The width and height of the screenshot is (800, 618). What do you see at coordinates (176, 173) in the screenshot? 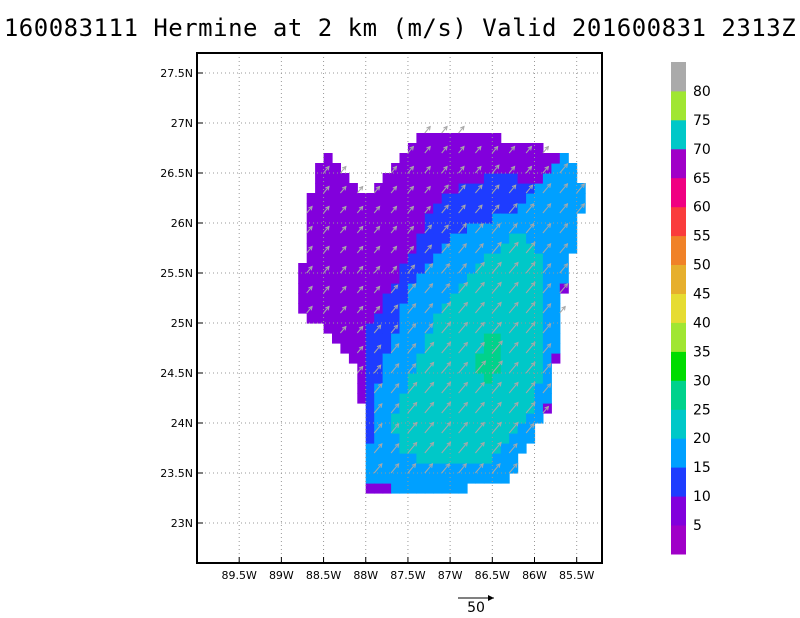
I see `y-tick-label: 26.5N` at bounding box center [176, 173].